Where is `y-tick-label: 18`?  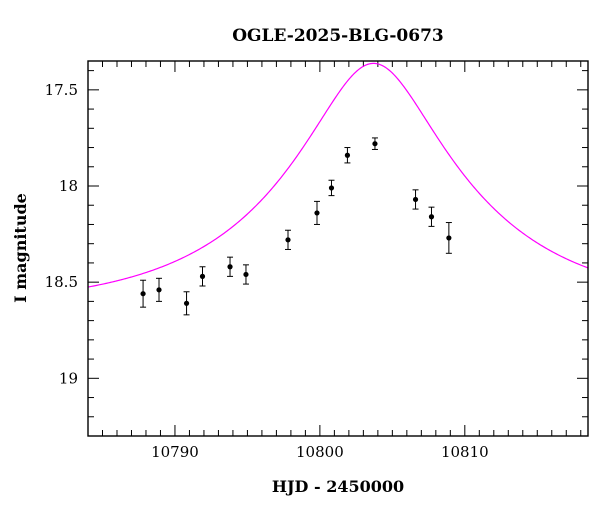
y-tick-label: 18 is located at coordinates (68, 186).